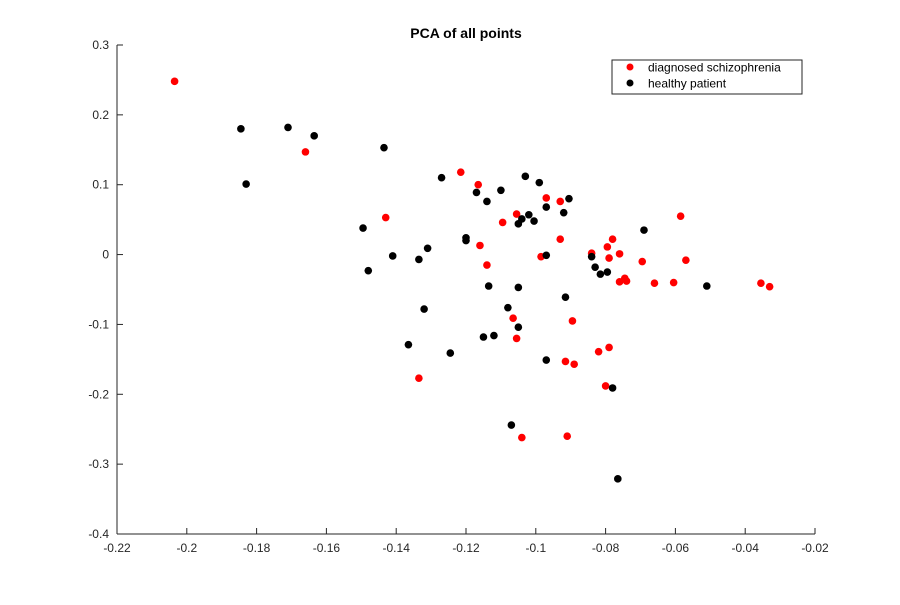  I want to click on x-tick-label: -0.16, so click(327, 548).